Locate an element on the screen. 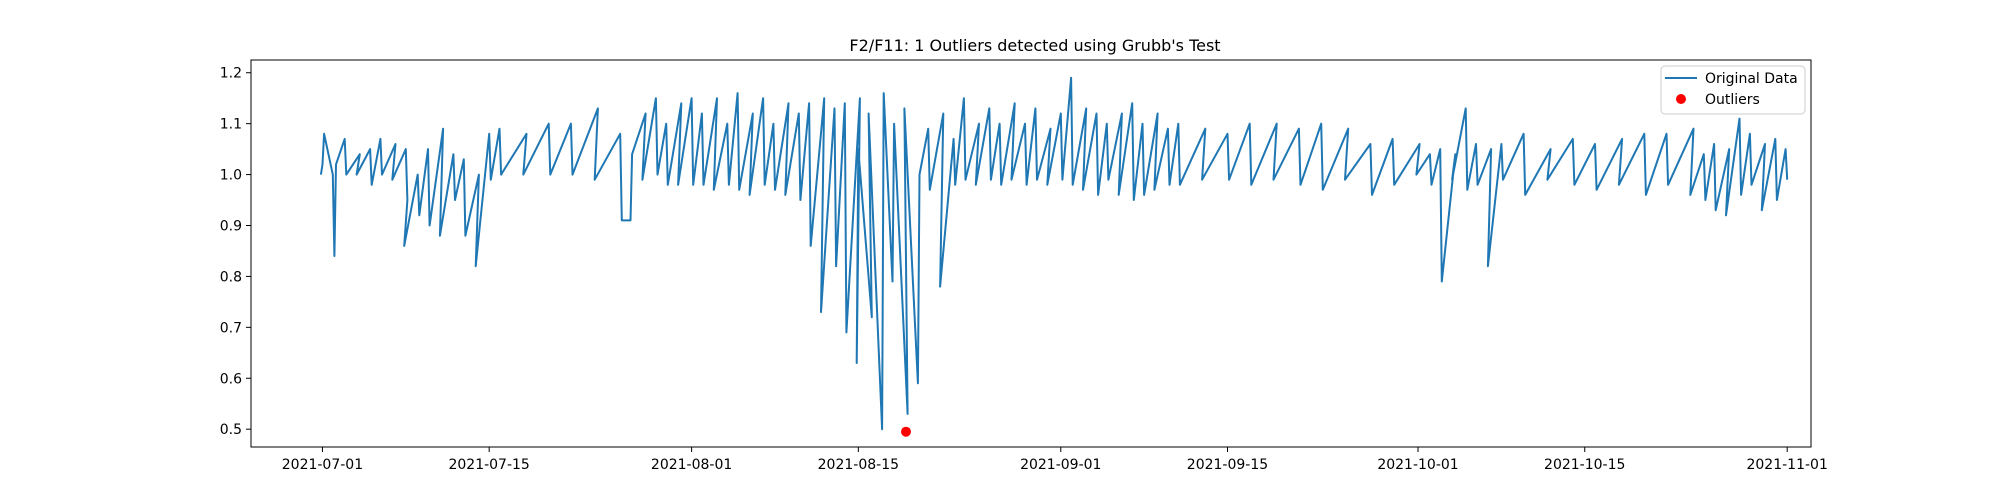 Image resolution: width=2000 pixels, height=500 pixels. x-tick-label: 2021-10-01 is located at coordinates (1417, 465).